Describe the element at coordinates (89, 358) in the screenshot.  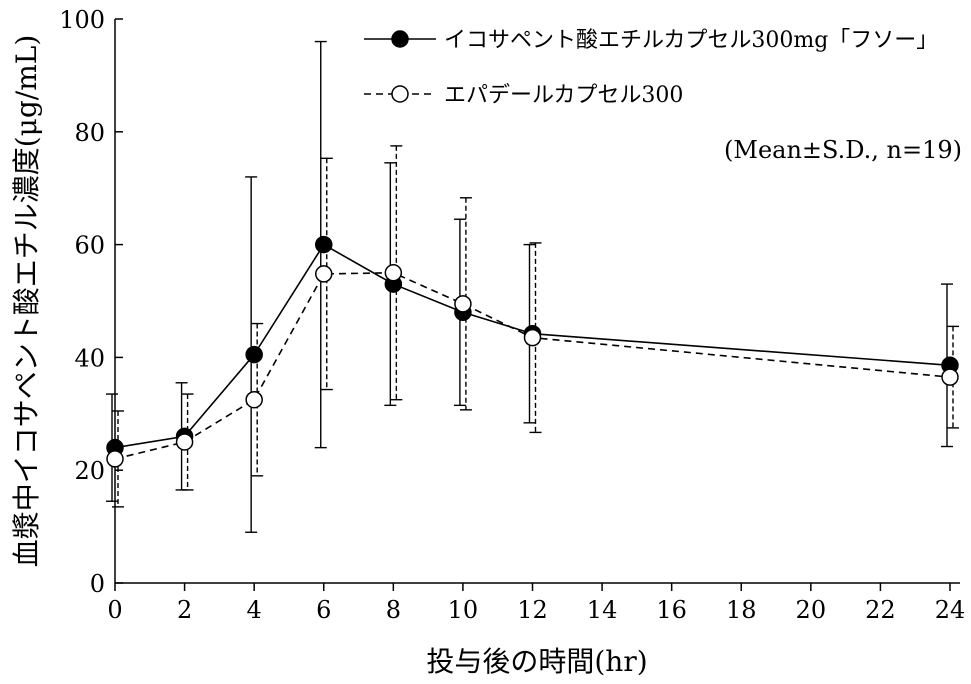
I see `y-tick-label: 40` at that location.